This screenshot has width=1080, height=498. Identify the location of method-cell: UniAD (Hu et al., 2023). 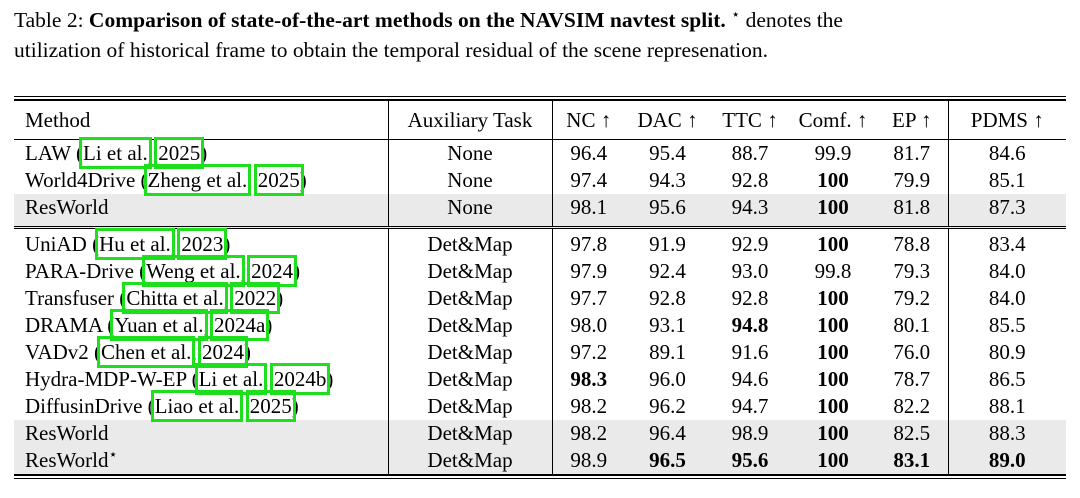
(201, 243).